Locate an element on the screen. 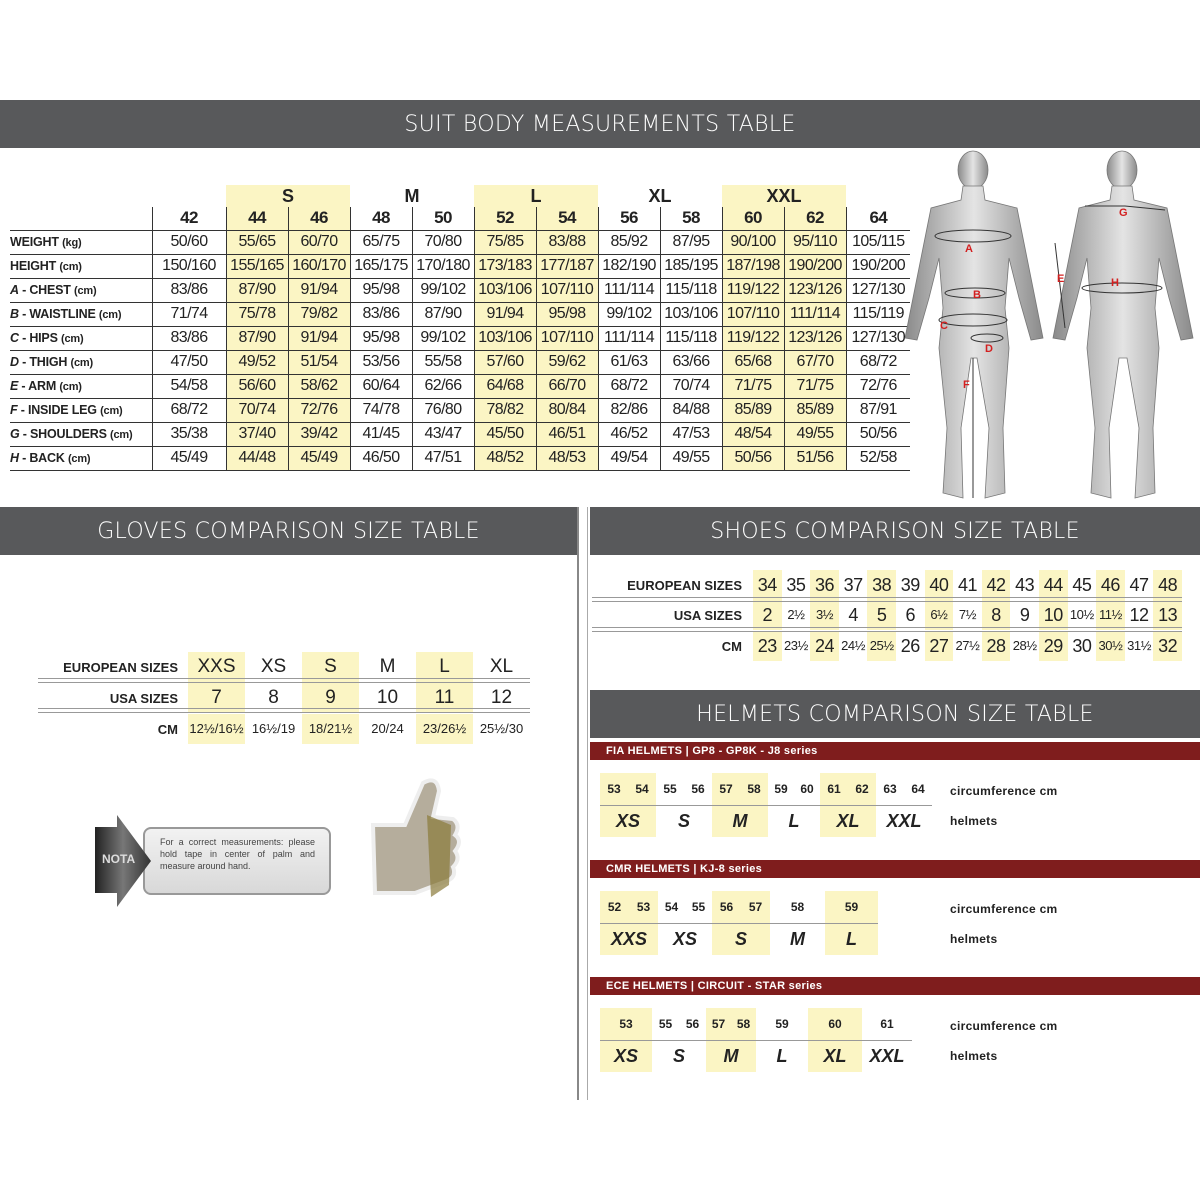  measurement-cell: 76/80 is located at coordinates (443, 410).